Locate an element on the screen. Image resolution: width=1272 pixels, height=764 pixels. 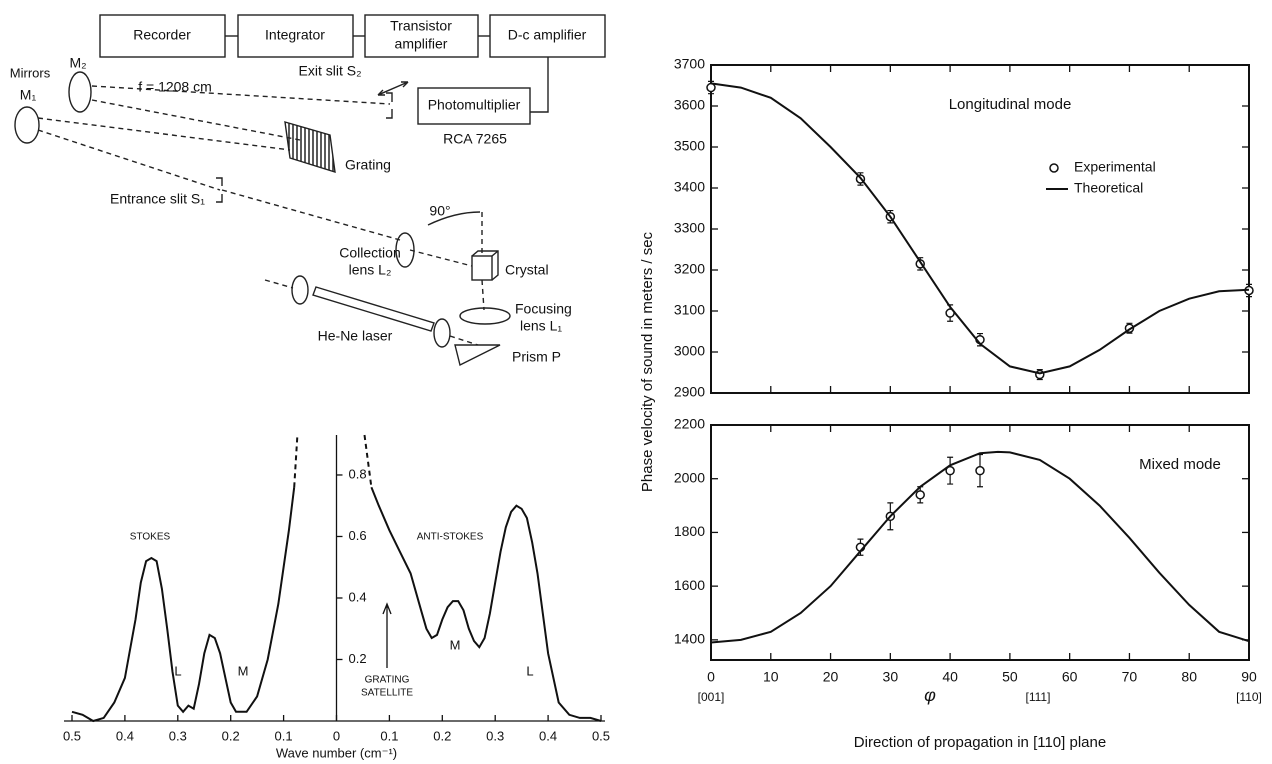
exit-slit is located at coordinates (389, 105).